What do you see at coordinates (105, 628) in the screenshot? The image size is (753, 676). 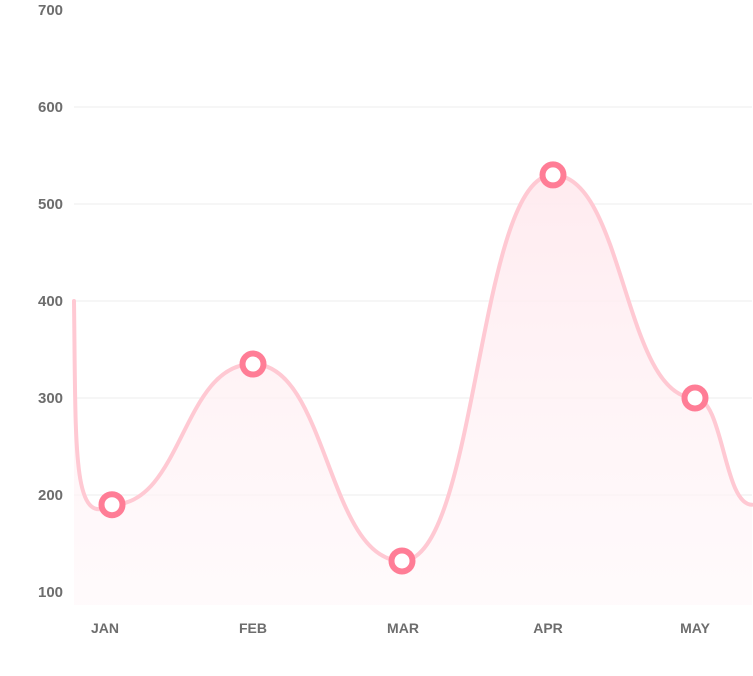 I see `x-tick-label-jan: JAN` at bounding box center [105, 628].